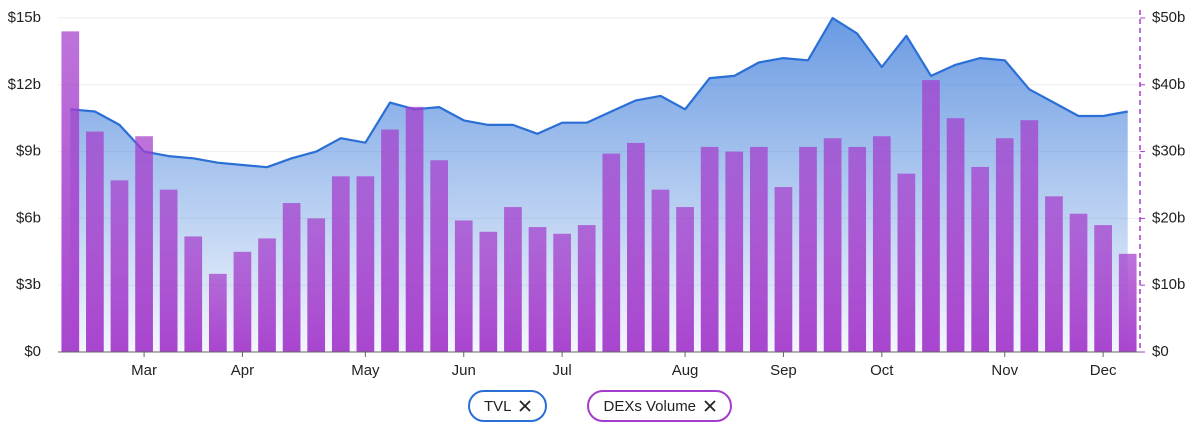 The height and width of the screenshot is (436, 1200). Describe the element at coordinates (365, 370) in the screenshot. I see `x-tick-label: May` at that location.